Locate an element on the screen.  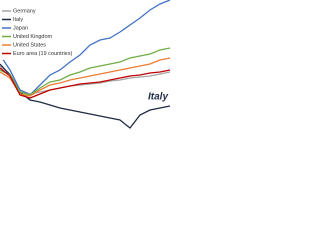
legend-label: United Kingdom is located at coordinates (33, 37).